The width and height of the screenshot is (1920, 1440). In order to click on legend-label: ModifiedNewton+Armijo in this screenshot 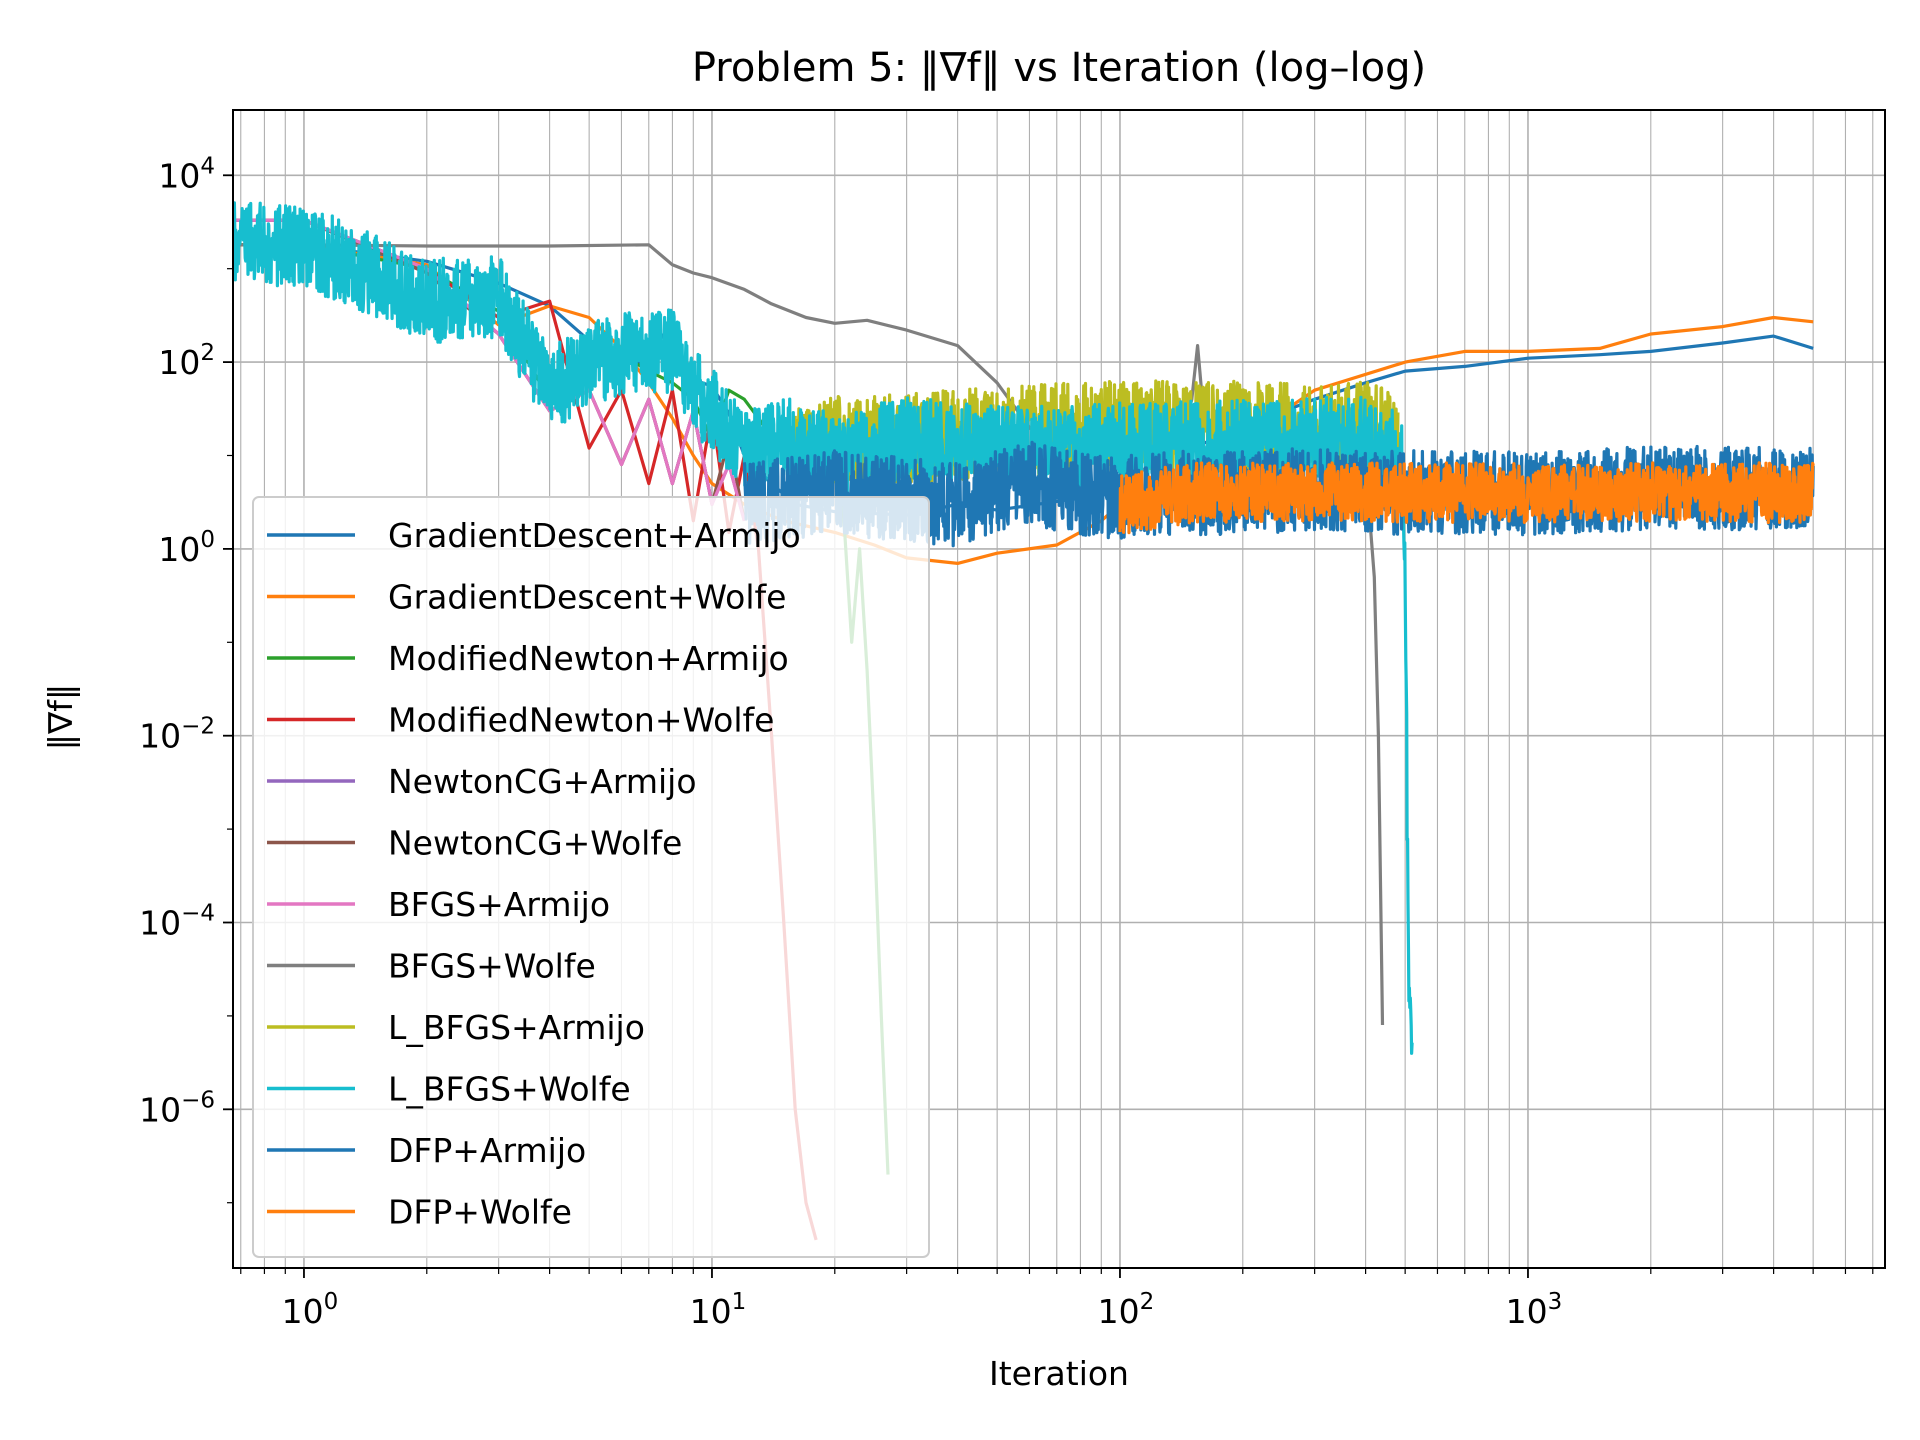, I will do `click(588, 658)`.